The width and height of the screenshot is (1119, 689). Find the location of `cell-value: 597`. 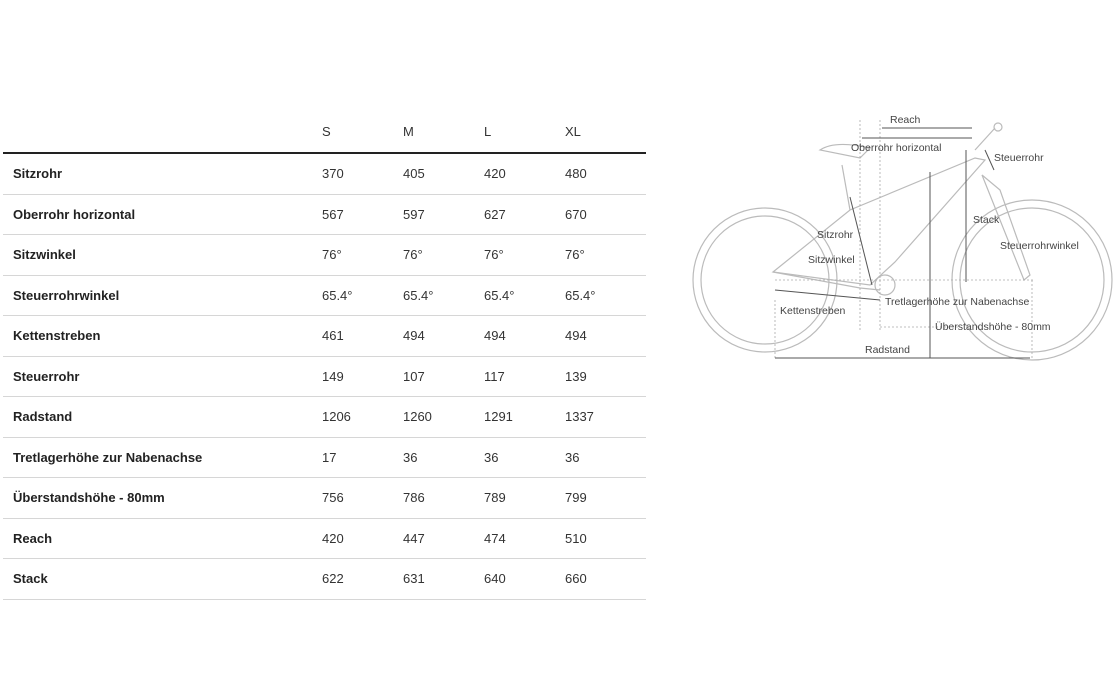

cell-value: 597 is located at coordinates (443, 214).